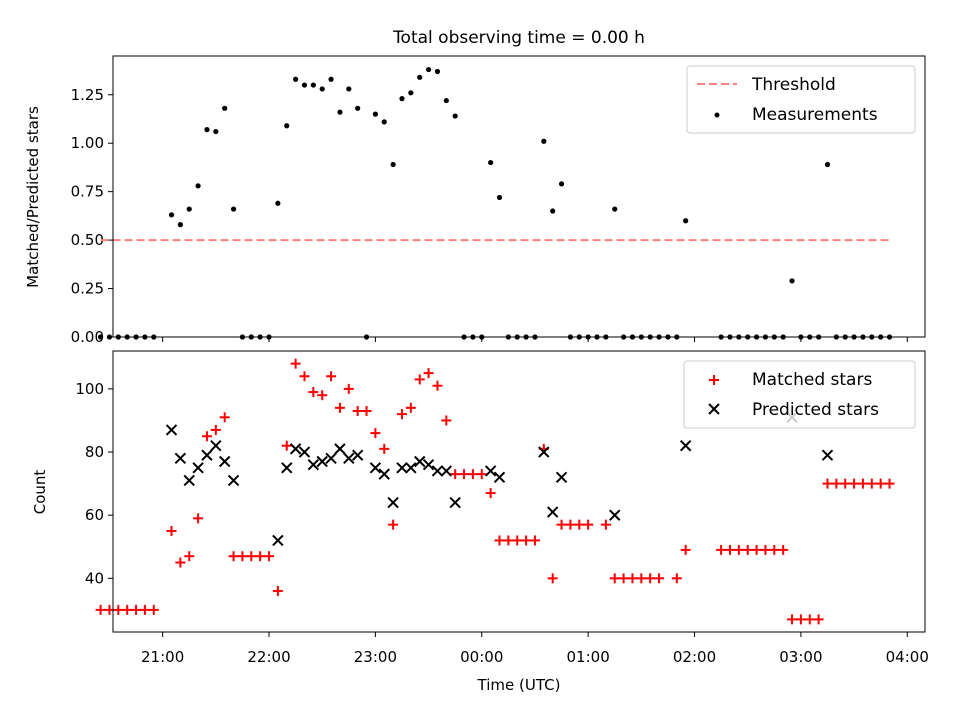 The height and width of the screenshot is (720, 960). Describe the element at coordinates (714, 409) in the screenshot. I see `legend-predicted-swatch` at that location.